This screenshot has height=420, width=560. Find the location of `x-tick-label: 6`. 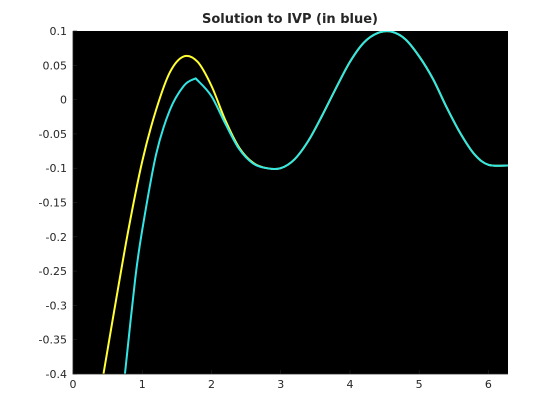

x-tick-label: 6 is located at coordinates (488, 384).